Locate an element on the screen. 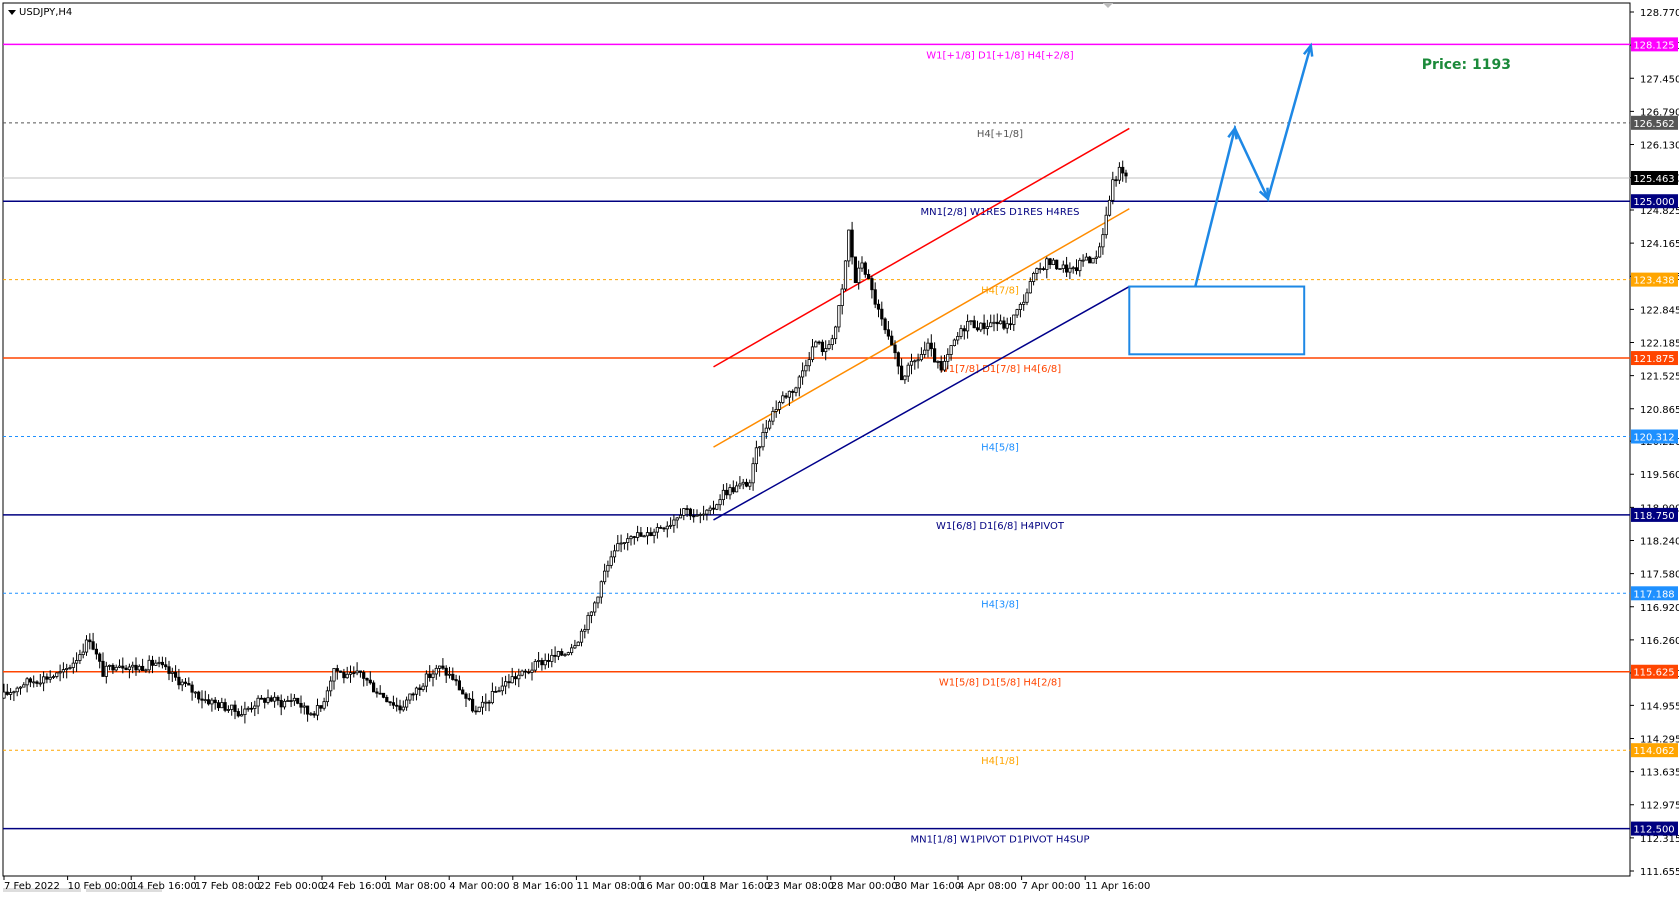 The height and width of the screenshot is (904, 1679). y-tick-label: 126.130 is located at coordinates (1659, 146).